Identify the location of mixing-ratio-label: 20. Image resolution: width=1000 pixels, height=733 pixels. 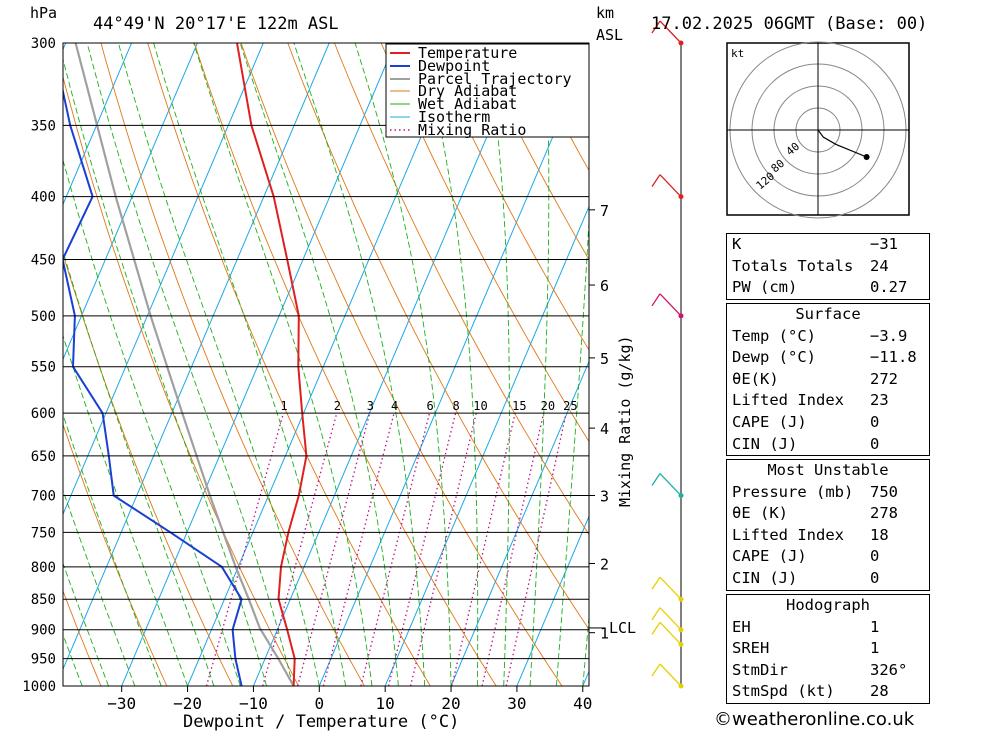
(548, 406).